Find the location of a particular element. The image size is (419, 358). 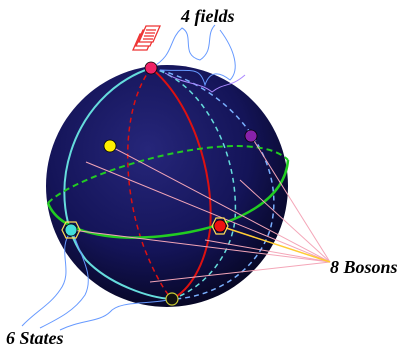

equator-back is located at coordinates (168, 174).